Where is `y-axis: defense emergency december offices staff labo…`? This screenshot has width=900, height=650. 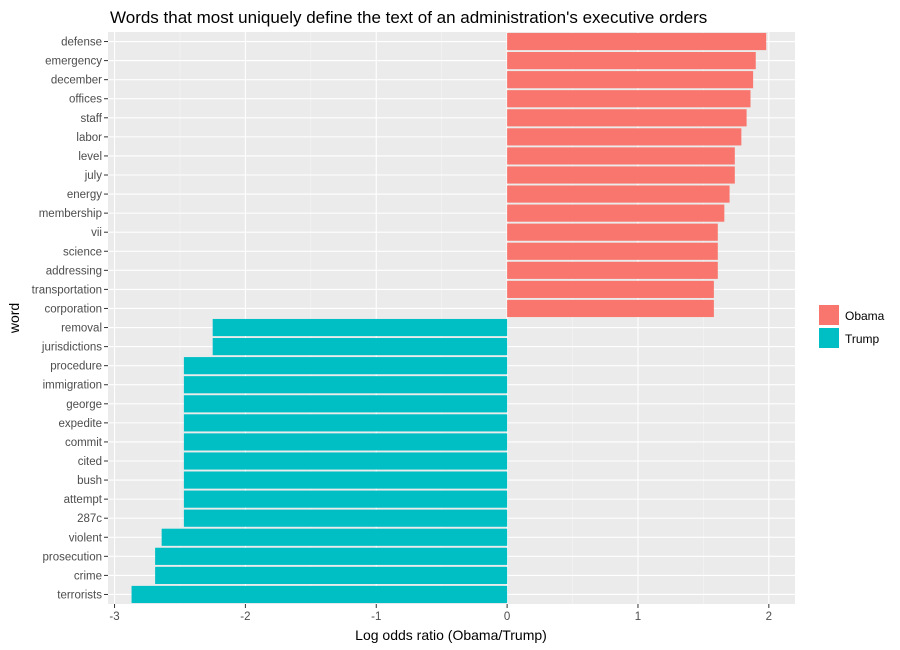
y-axis: defense emergency december offices staff labo… is located at coordinates (70, 319).